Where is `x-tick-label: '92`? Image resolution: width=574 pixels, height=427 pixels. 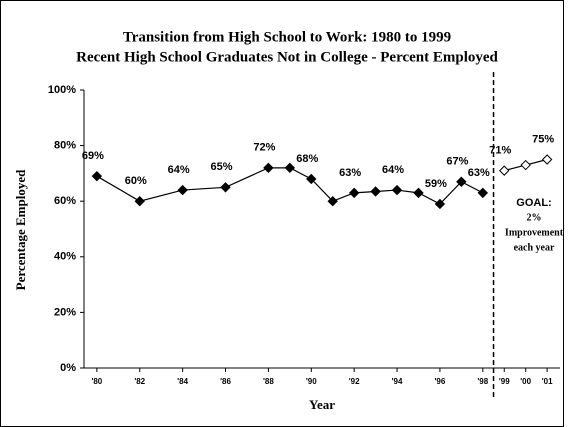 x-tick-label: '92 is located at coordinates (354, 381).